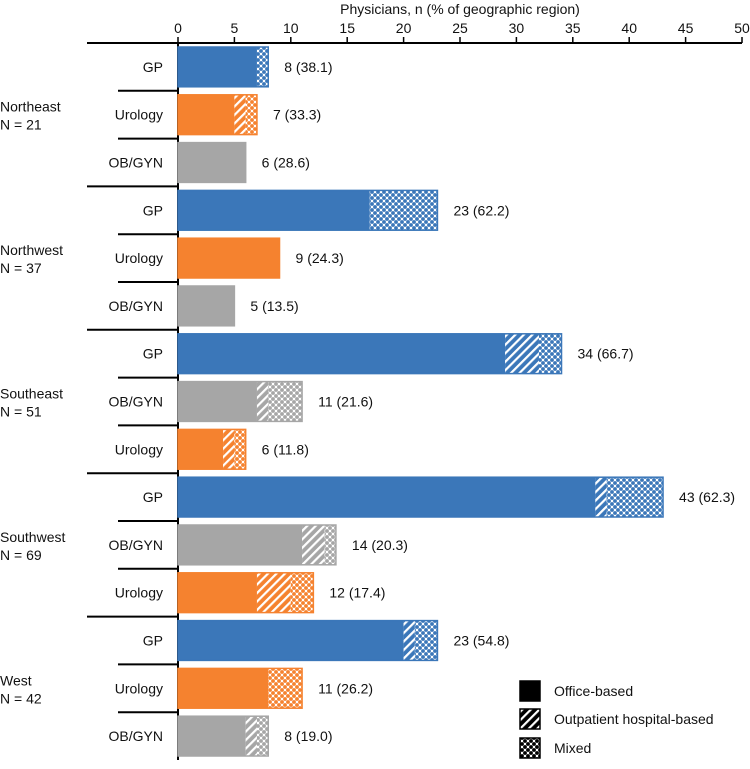  Describe the element at coordinates (31, 394) in the screenshot. I see `group-label: Southeast` at that location.